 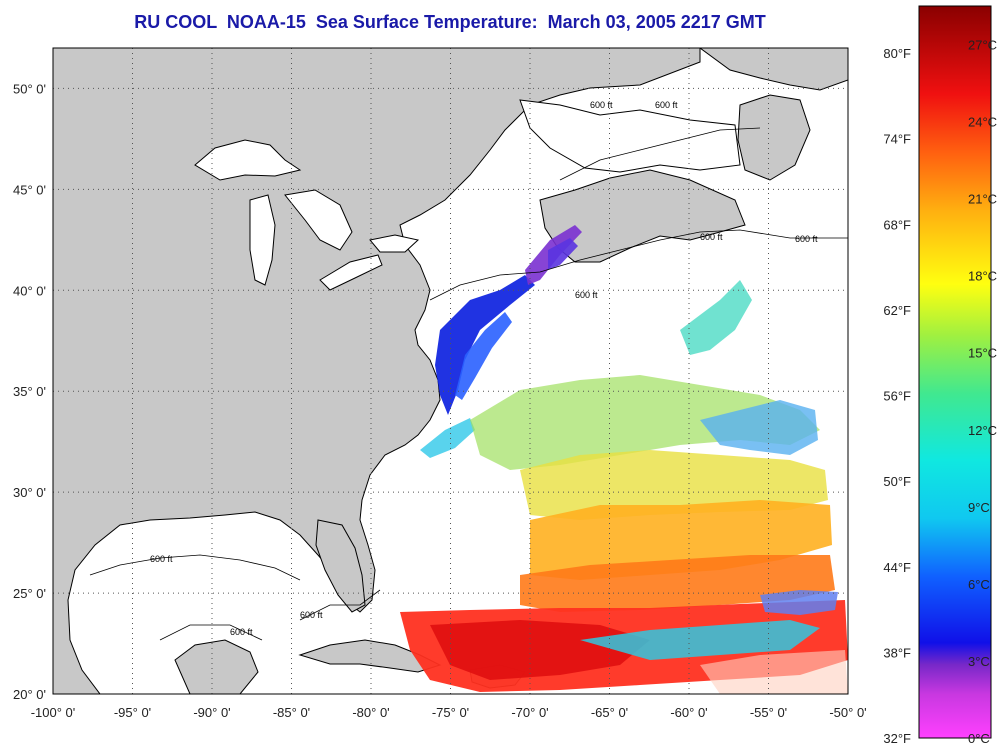 What do you see at coordinates (29, 88) in the screenshot?
I see `latitude-tick-label: 50° 0'` at bounding box center [29, 88].